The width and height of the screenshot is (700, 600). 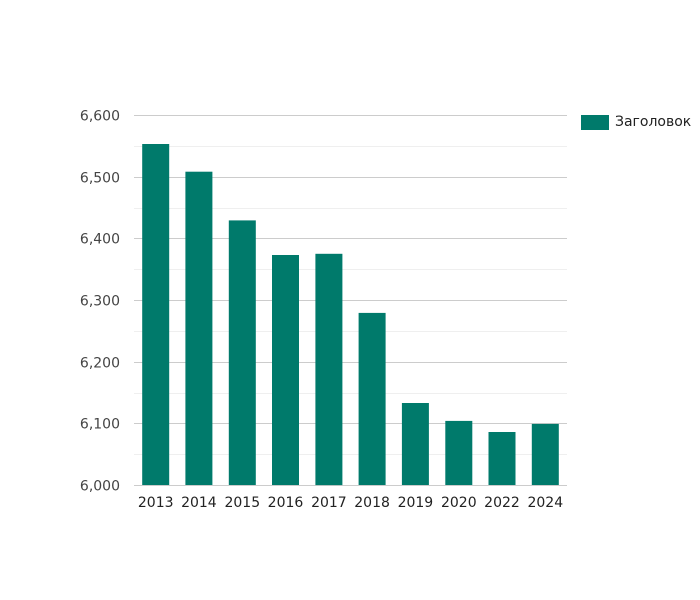 What do you see at coordinates (372, 398) in the screenshot?
I see `bar-2018` at bounding box center [372, 398].